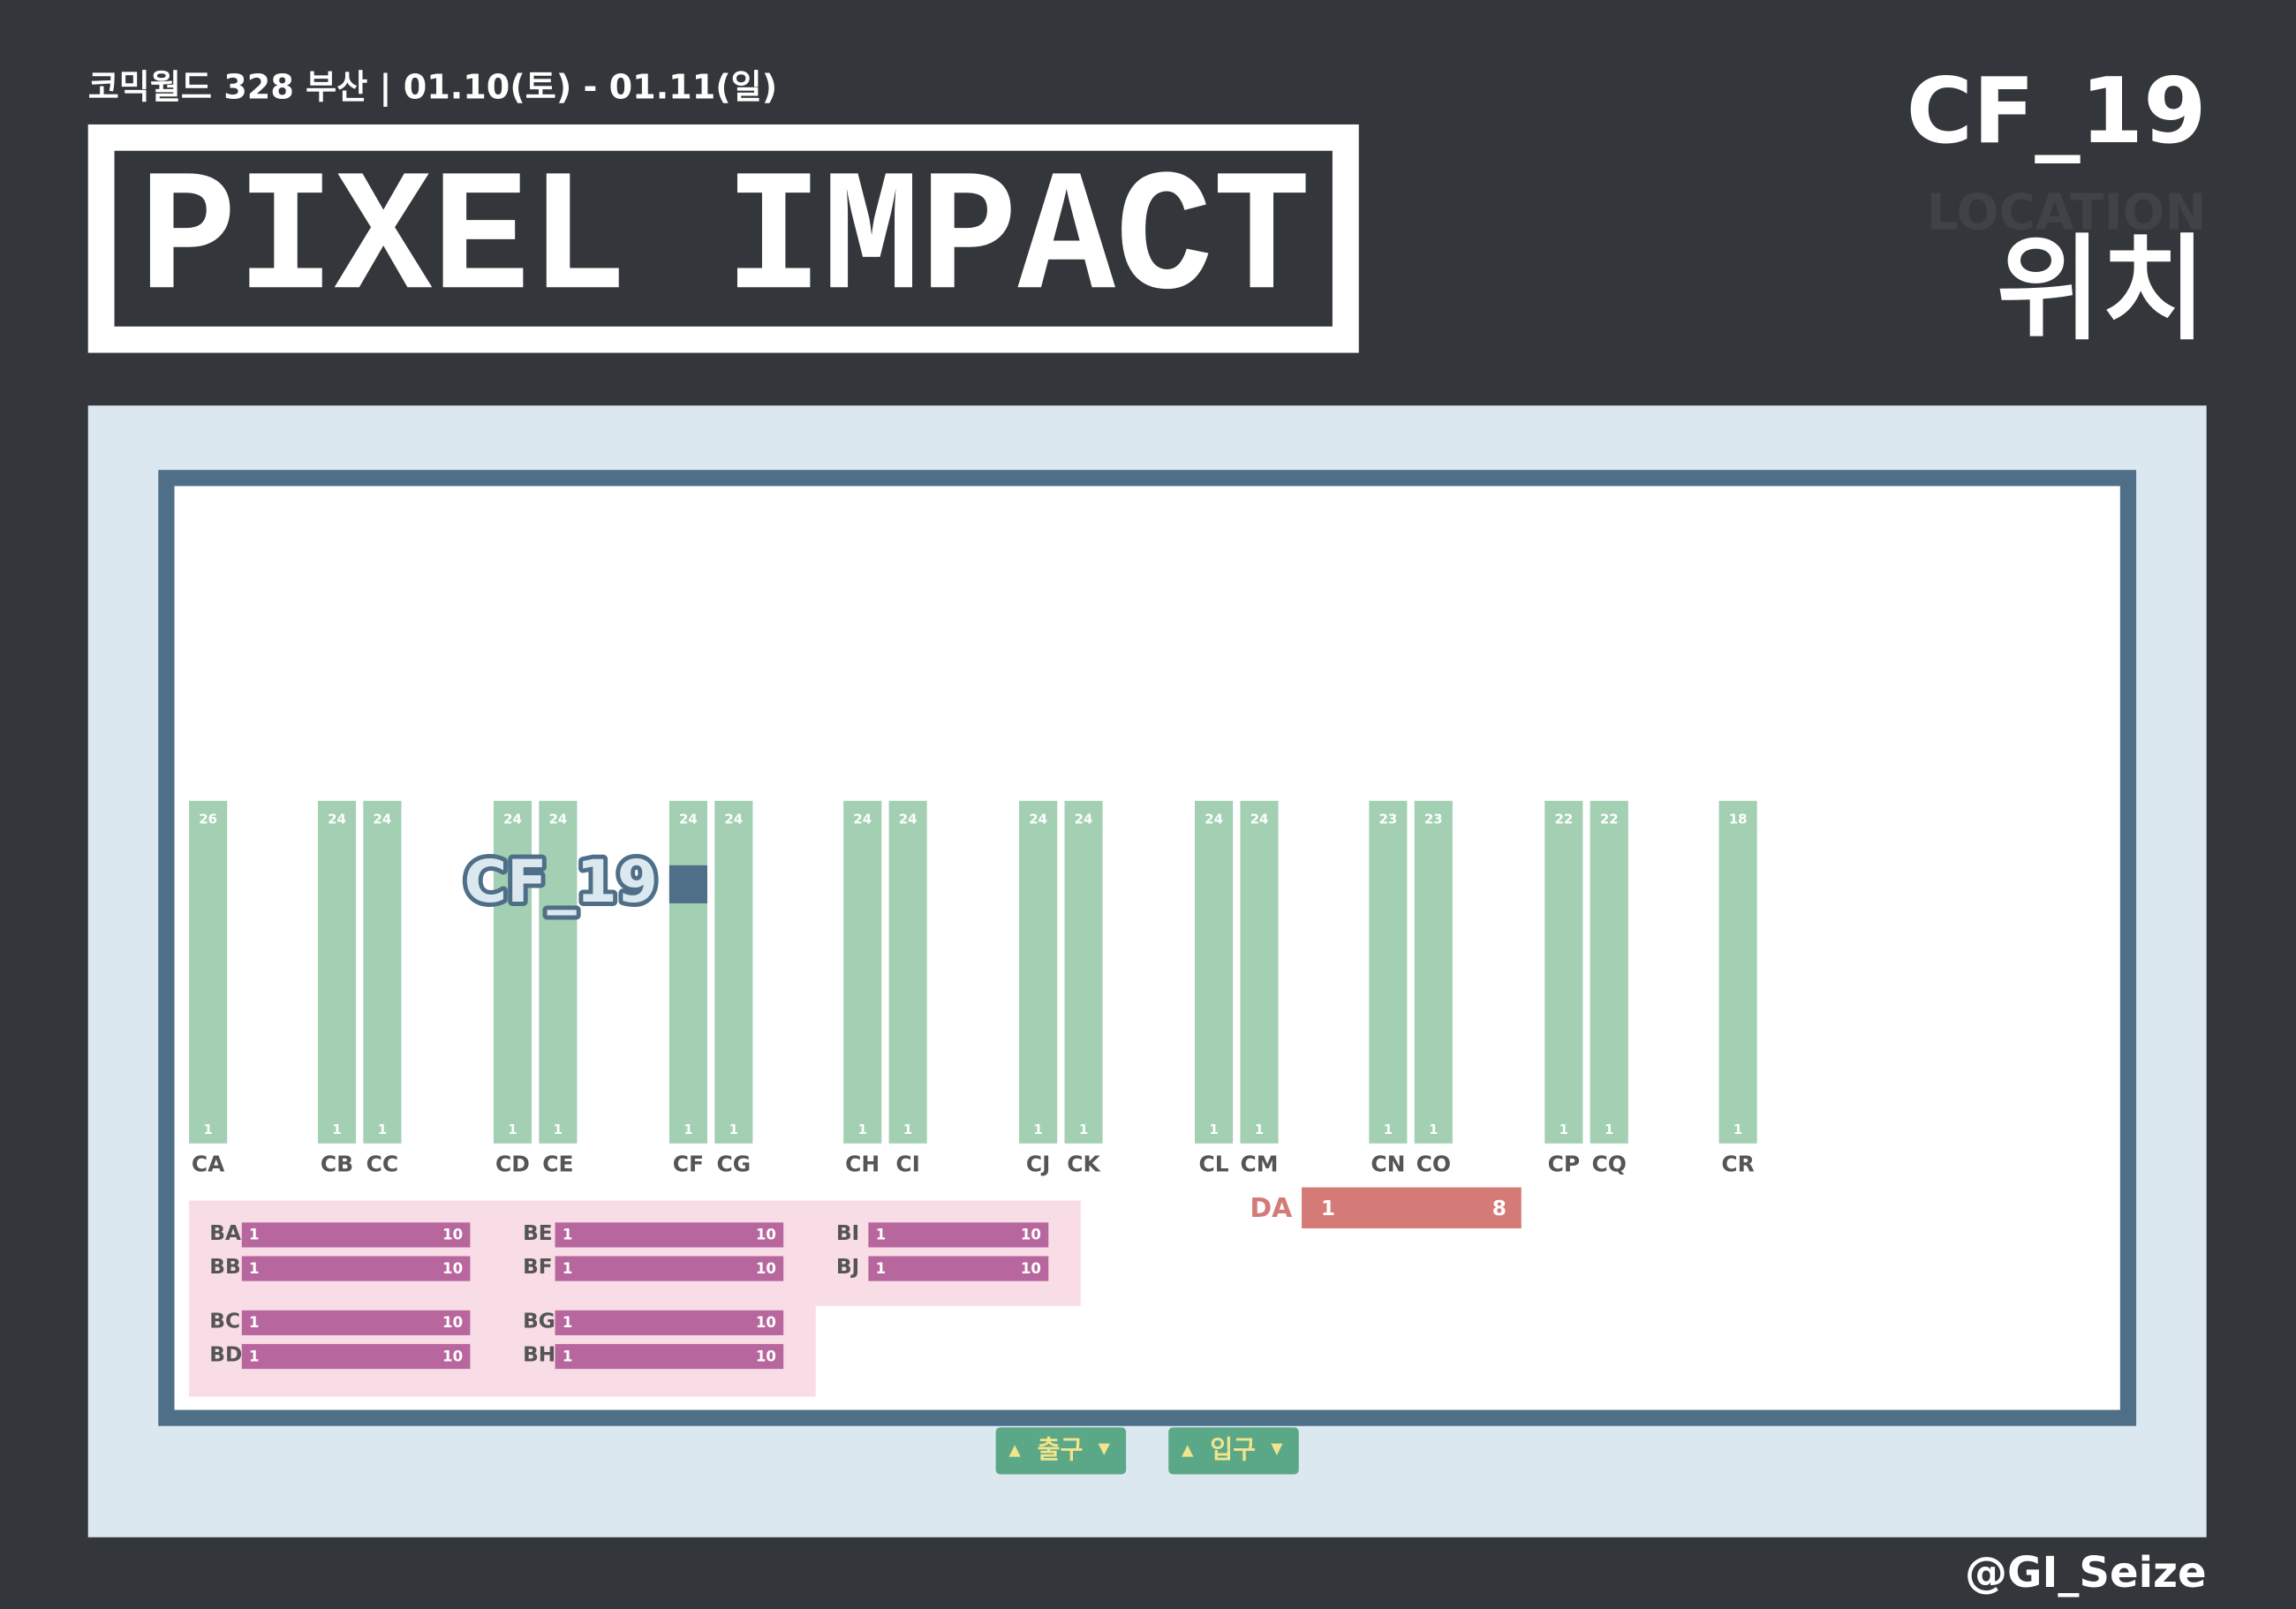 This screenshot has width=2296, height=1609. Describe the element at coordinates (1737, 1164) in the screenshot. I see `column-label: CR` at that location.